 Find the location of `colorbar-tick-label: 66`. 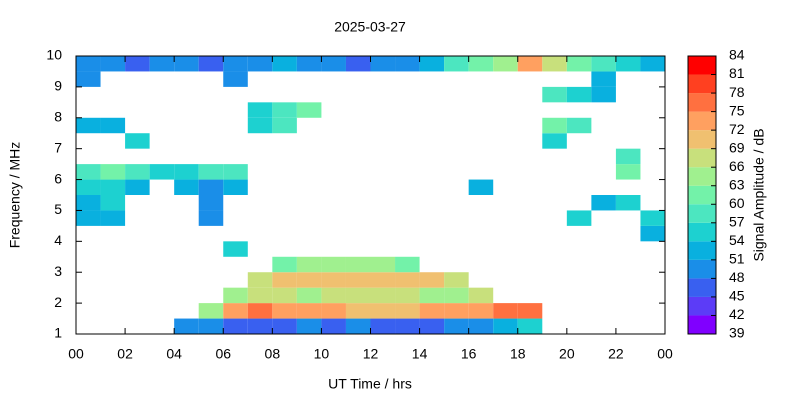

colorbar-tick-label: 66 is located at coordinates (737, 166).